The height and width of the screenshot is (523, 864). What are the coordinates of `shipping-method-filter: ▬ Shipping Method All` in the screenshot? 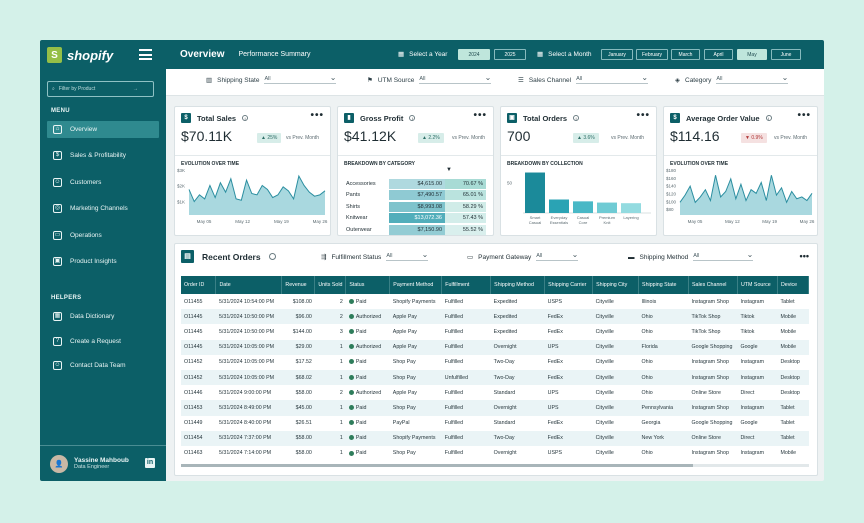 It's located at (690, 255).